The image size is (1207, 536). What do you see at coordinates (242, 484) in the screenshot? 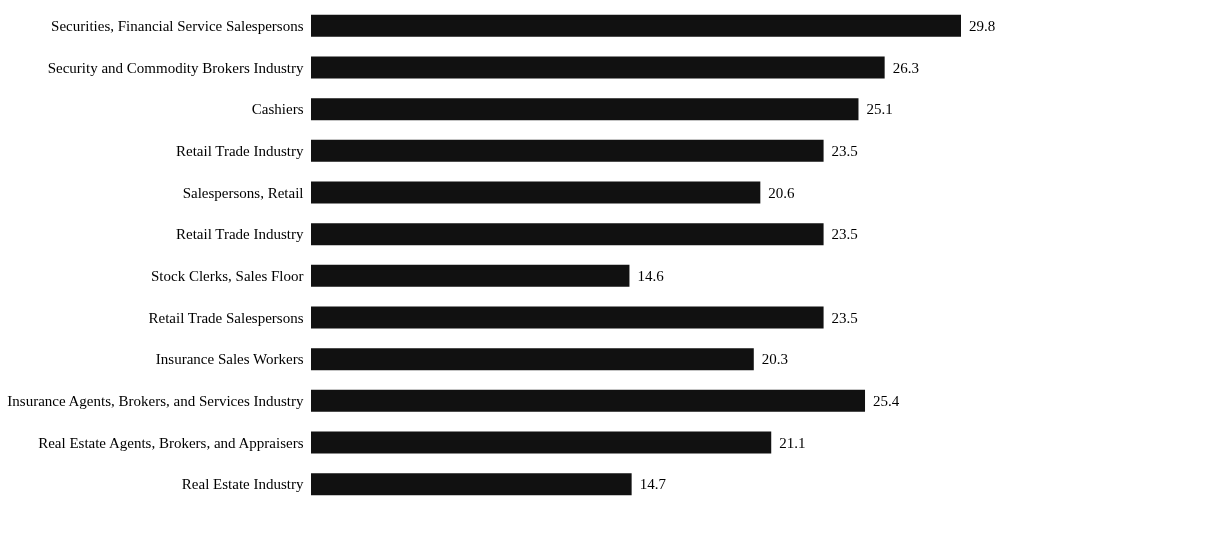
I see `y-tick-label: Real Estate Industry` at bounding box center [242, 484].